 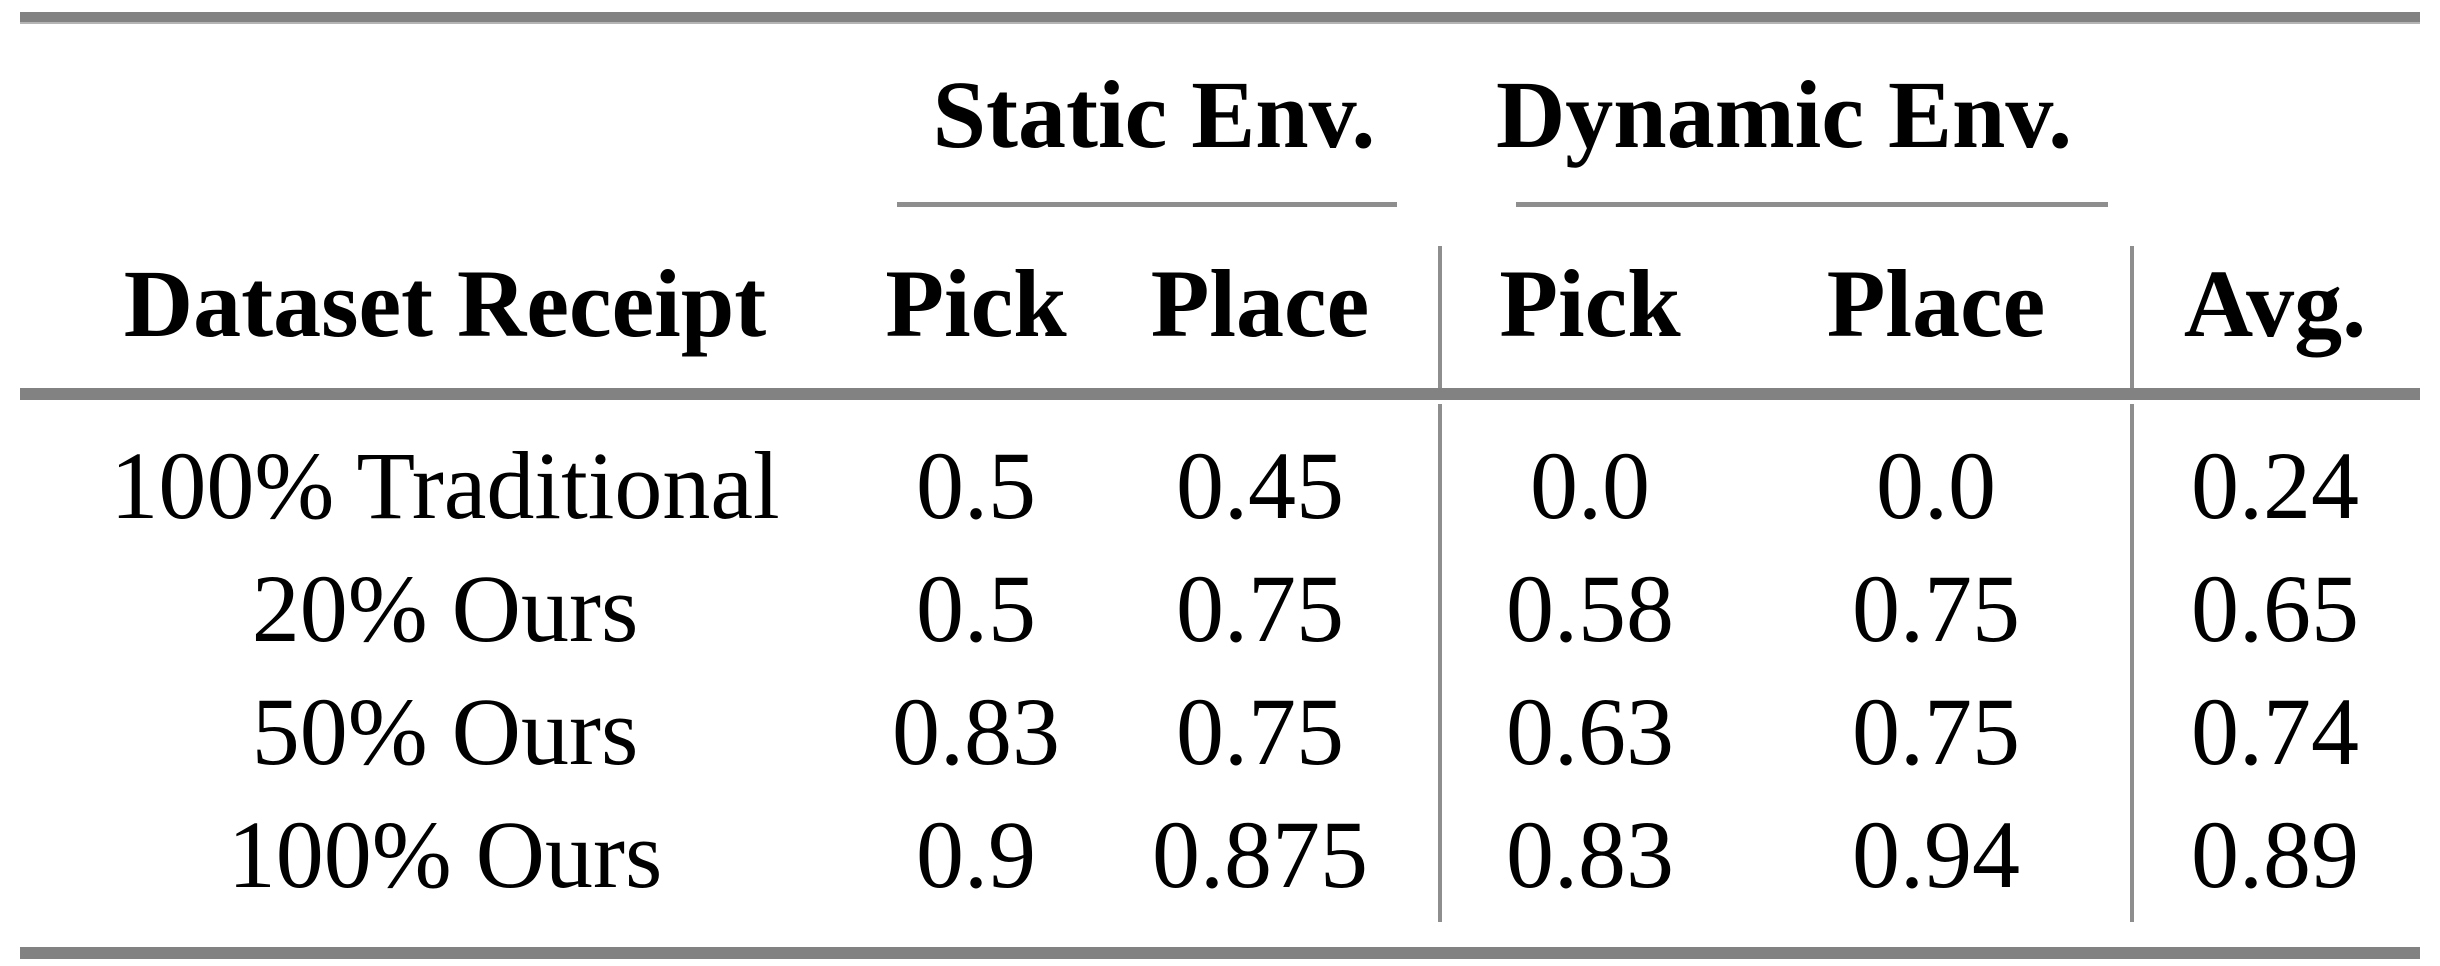 What do you see at coordinates (1440, 663) in the screenshot?
I see `separator-static-dynamic-body` at bounding box center [1440, 663].